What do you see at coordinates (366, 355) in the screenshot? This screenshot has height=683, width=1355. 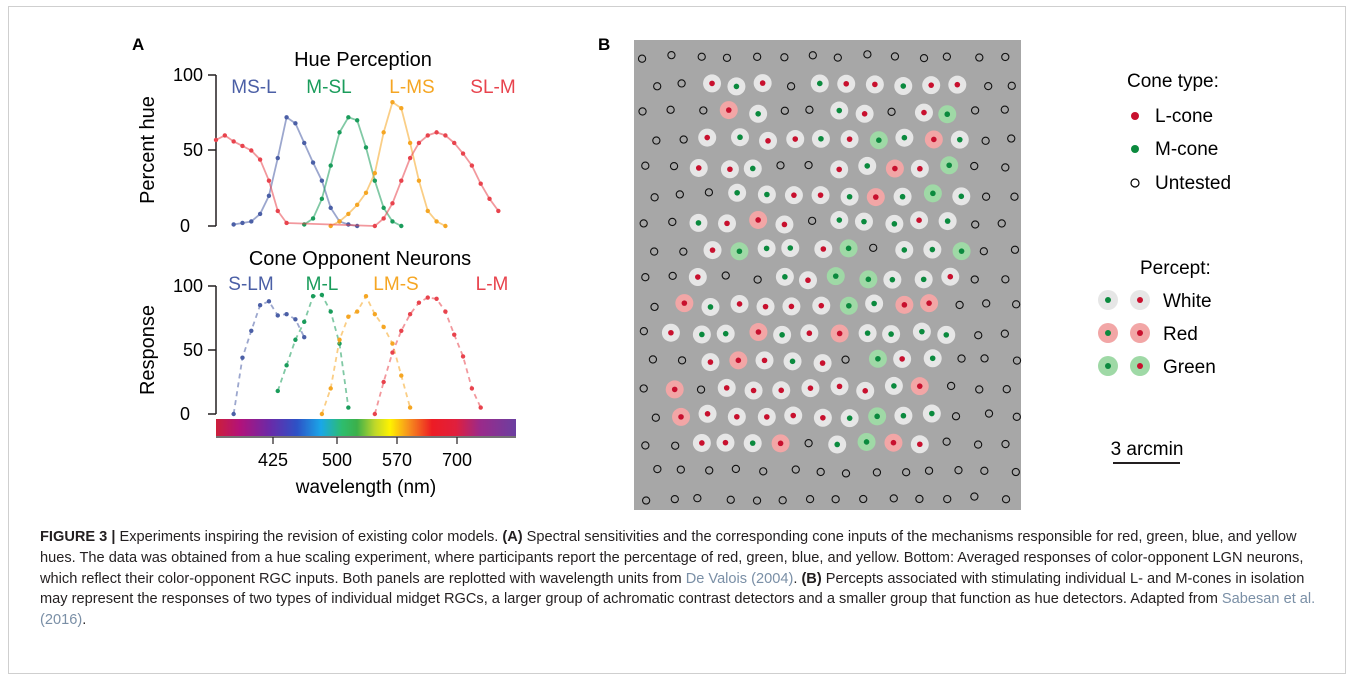 I see `cone-lm-s-curve` at bounding box center [366, 355].